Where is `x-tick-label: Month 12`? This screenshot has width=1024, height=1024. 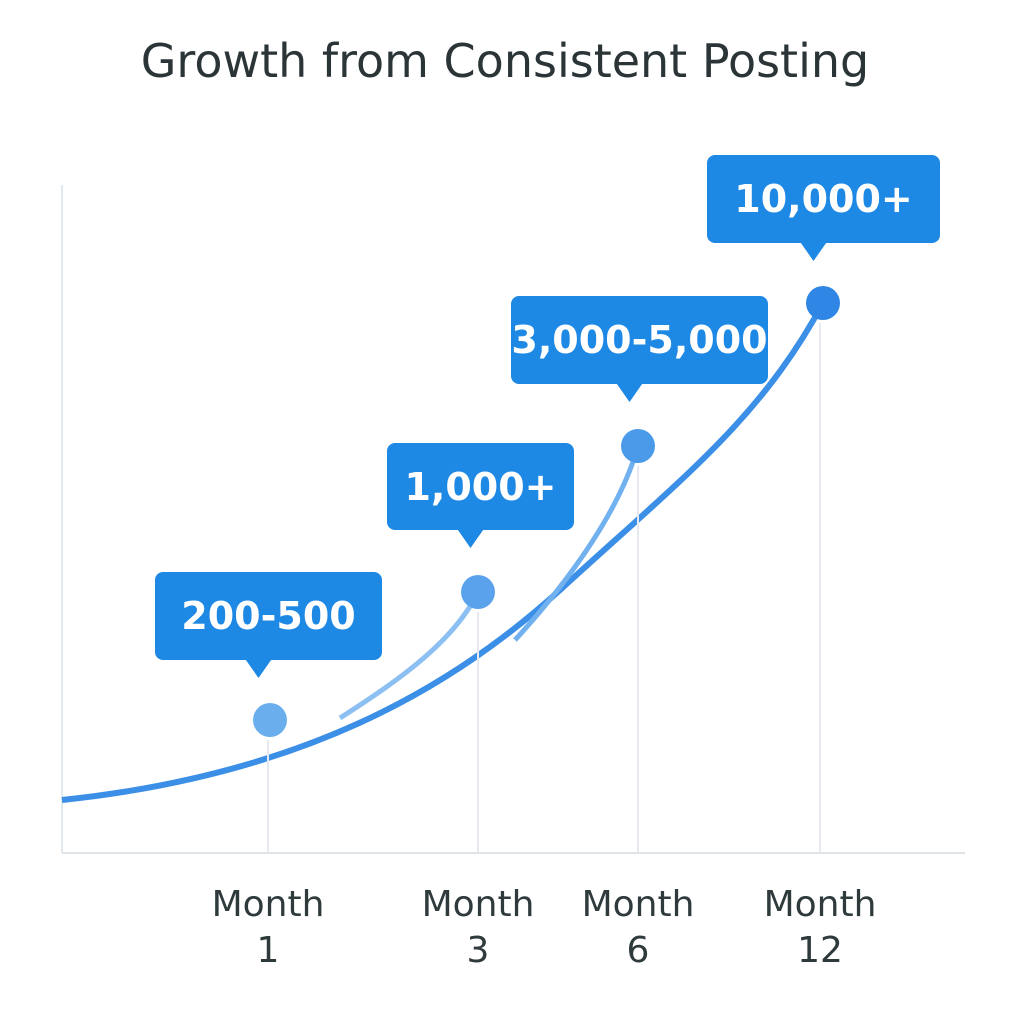
x-tick-label: Month 12 is located at coordinates (820, 927).